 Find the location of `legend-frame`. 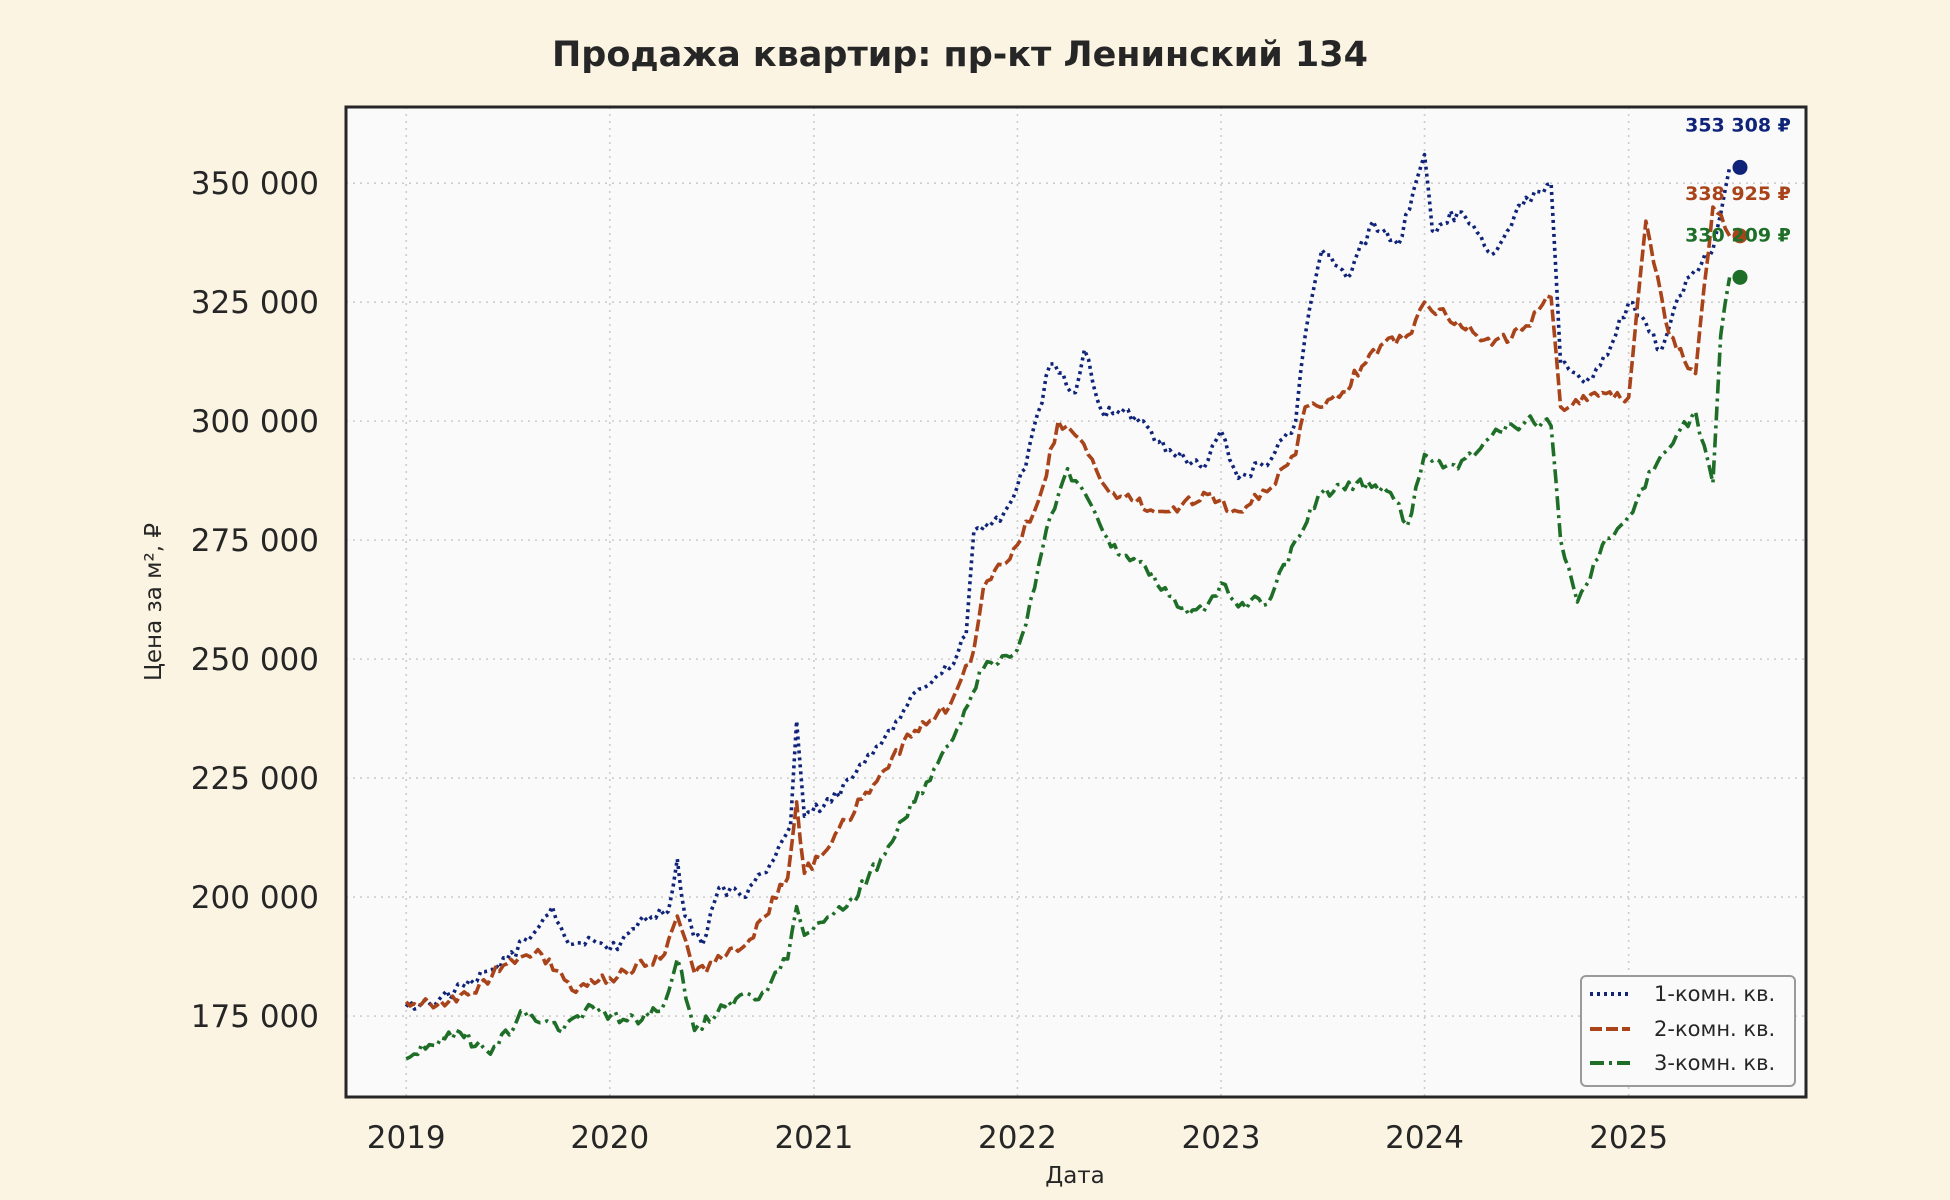

legend-frame is located at coordinates (1688, 1031).